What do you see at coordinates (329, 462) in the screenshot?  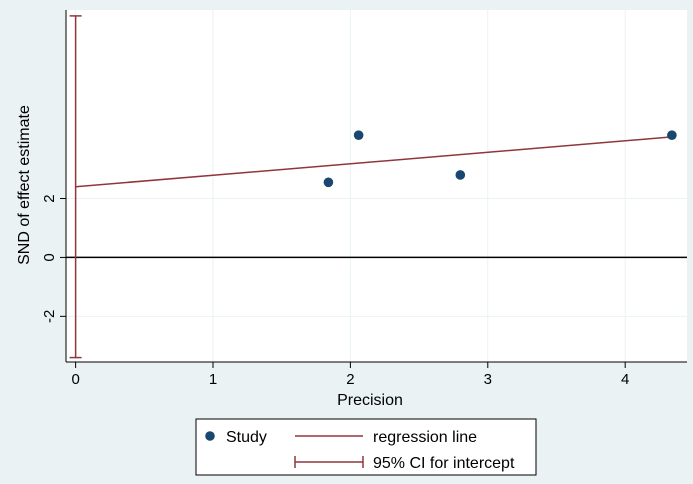 I see `legend-ci-swatch` at bounding box center [329, 462].